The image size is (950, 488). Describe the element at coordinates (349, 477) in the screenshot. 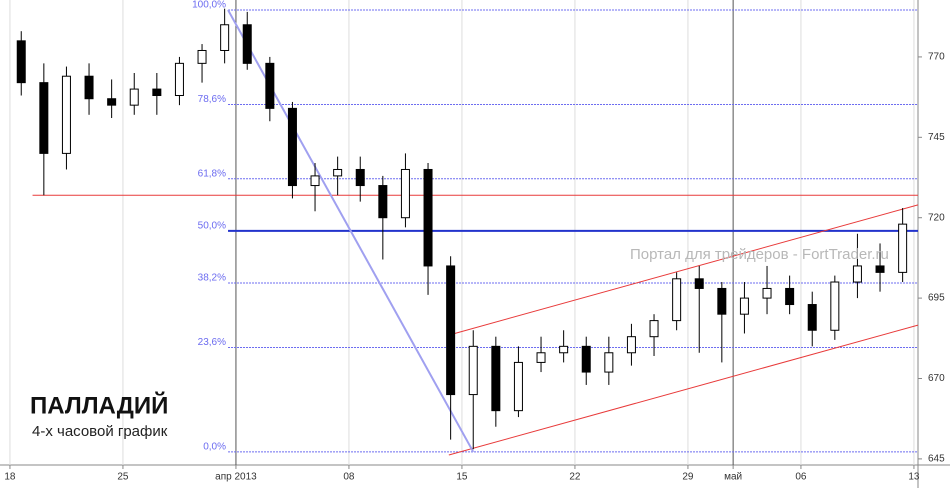

I see `x-tick-label: 08` at that location.